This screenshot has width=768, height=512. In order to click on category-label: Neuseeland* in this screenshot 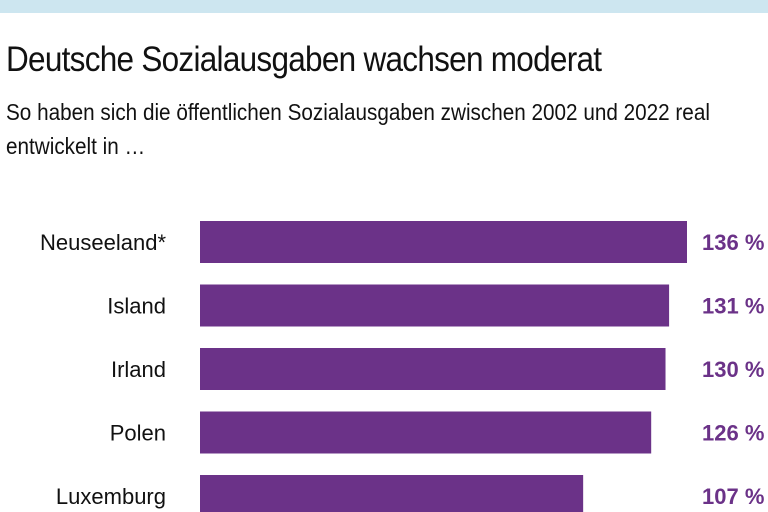, I will do `click(103, 242)`.